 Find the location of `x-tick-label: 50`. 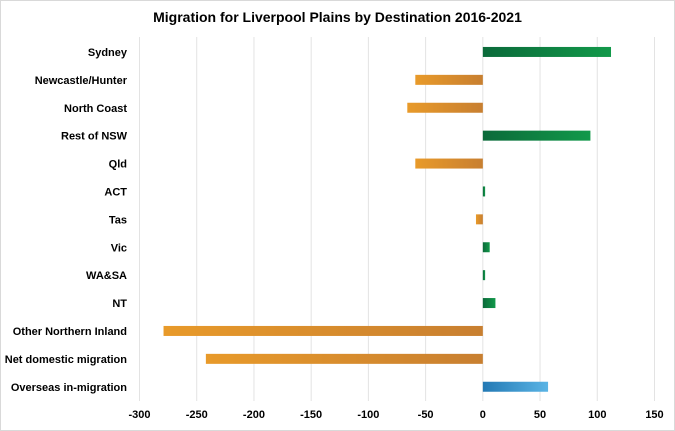

x-tick-label: 50 is located at coordinates (540, 415).